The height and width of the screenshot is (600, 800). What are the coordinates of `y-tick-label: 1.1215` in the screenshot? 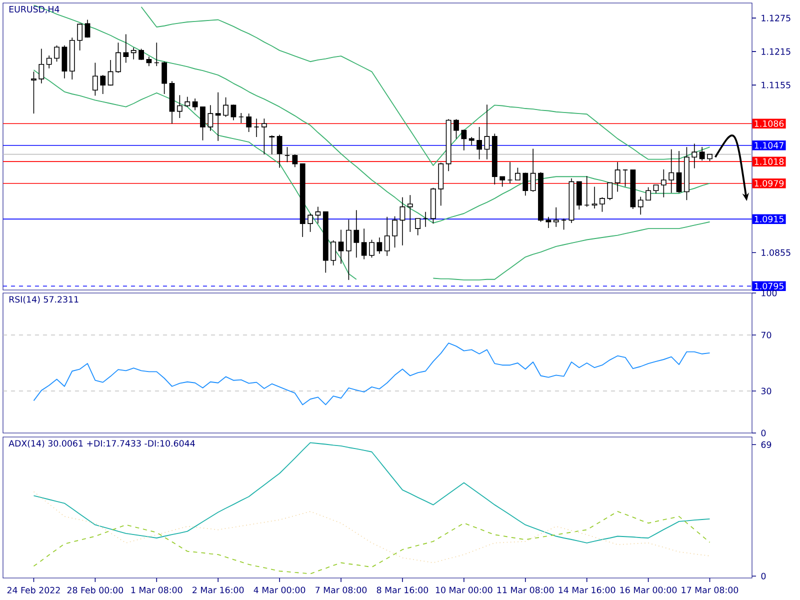 It's located at (776, 51).